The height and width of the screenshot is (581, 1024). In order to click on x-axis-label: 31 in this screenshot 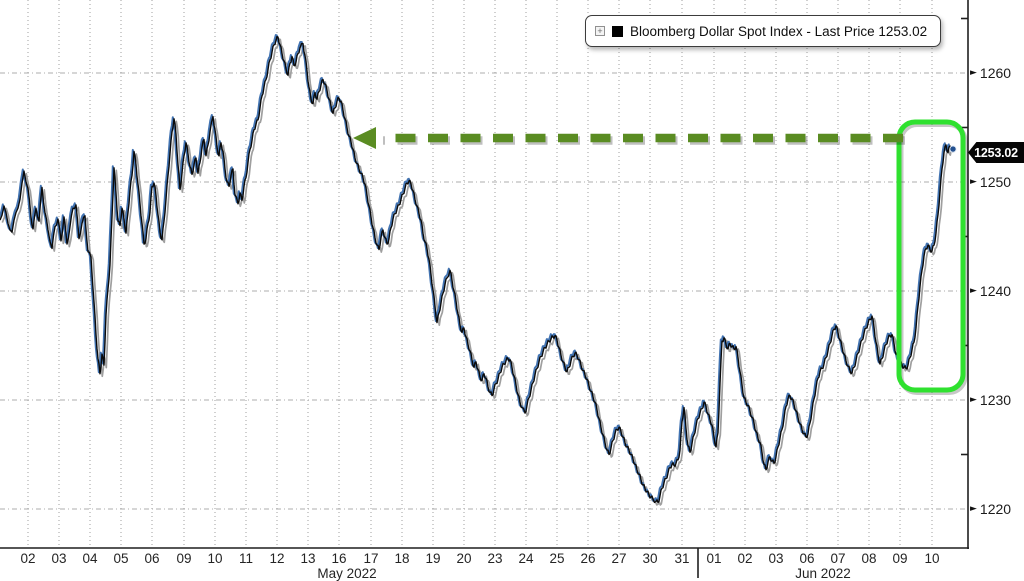, I will do `click(682, 558)`.